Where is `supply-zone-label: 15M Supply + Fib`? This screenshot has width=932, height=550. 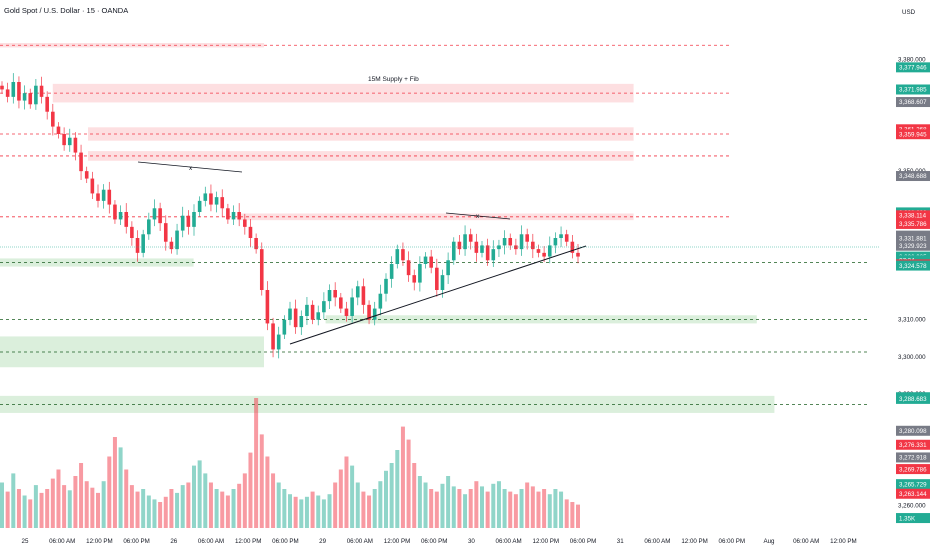 supply-zone-label: 15M Supply + Fib is located at coordinates (393, 79).